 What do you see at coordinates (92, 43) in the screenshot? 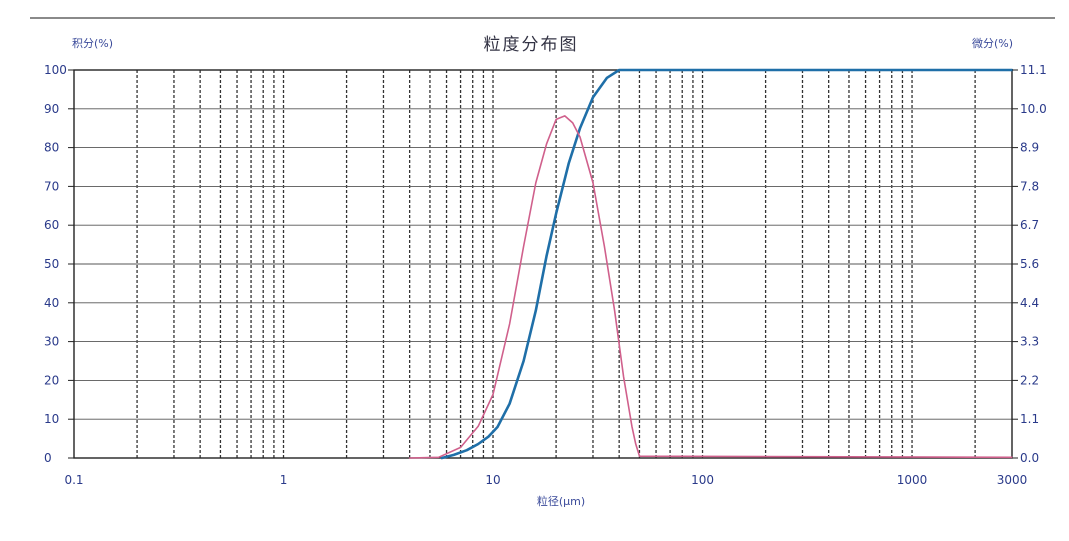
I see `left-axis-title: 积分(%)` at bounding box center [92, 43].